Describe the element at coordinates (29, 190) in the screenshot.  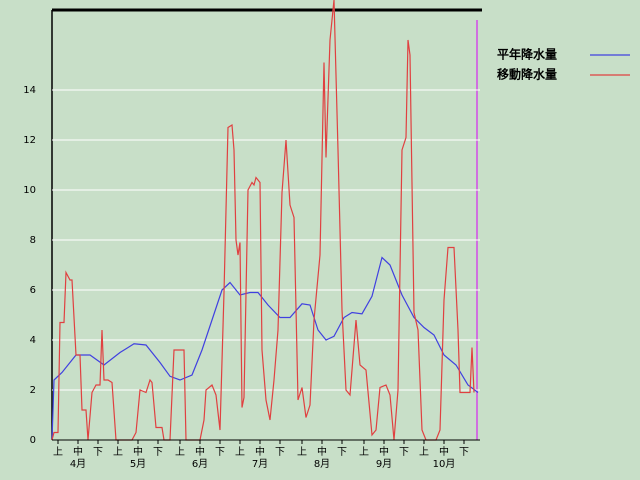
I see `y-tick-label: 10` at that location.